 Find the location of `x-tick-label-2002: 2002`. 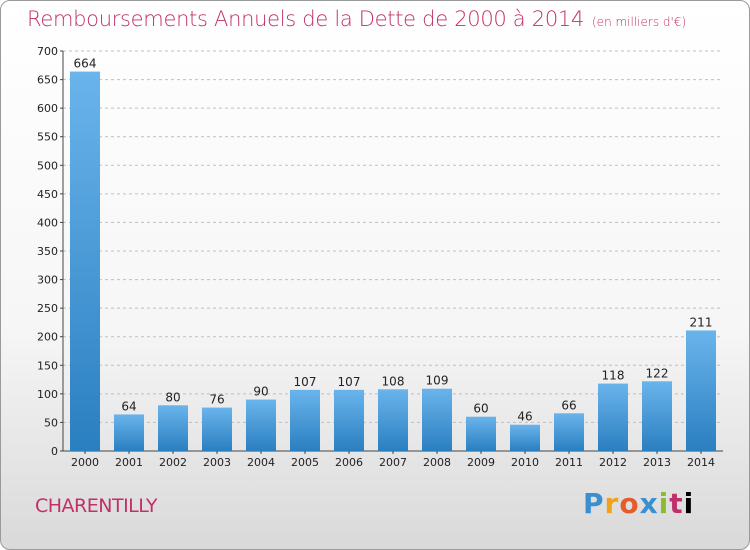

x-tick-label-2002: 2002 is located at coordinates (173, 462).